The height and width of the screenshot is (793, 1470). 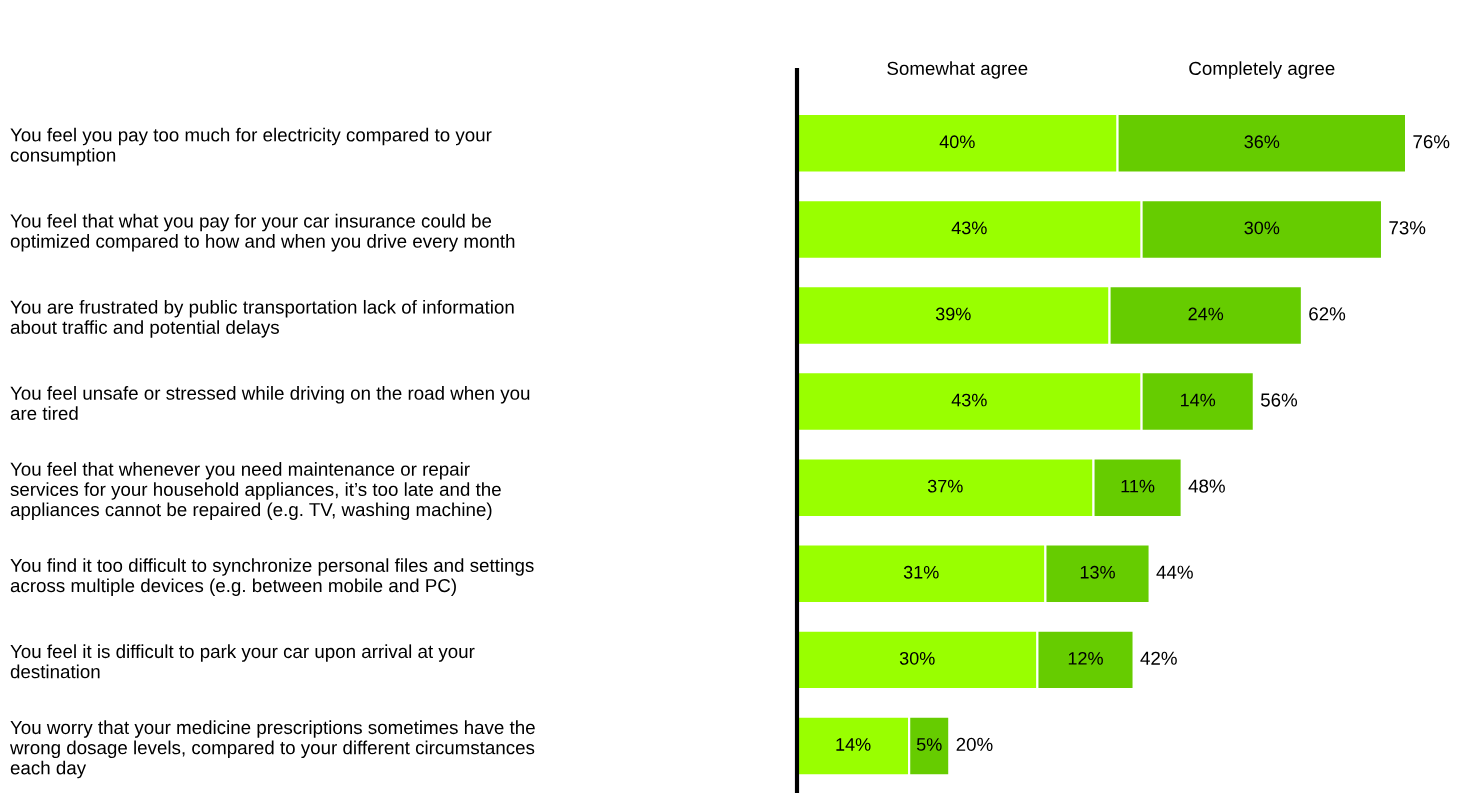 What do you see at coordinates (921, 572) in the screenshot?
I see `data-label: 31%` at bounding box center [921, 572].